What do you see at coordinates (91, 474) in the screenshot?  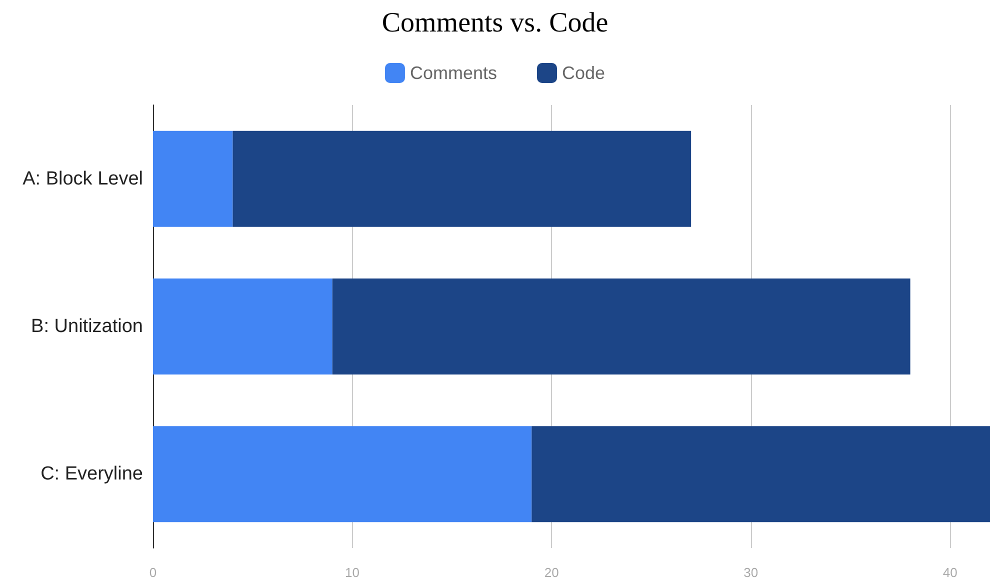 I see `y-tick-label: C: Everyline` at bounding box center [91, 474].